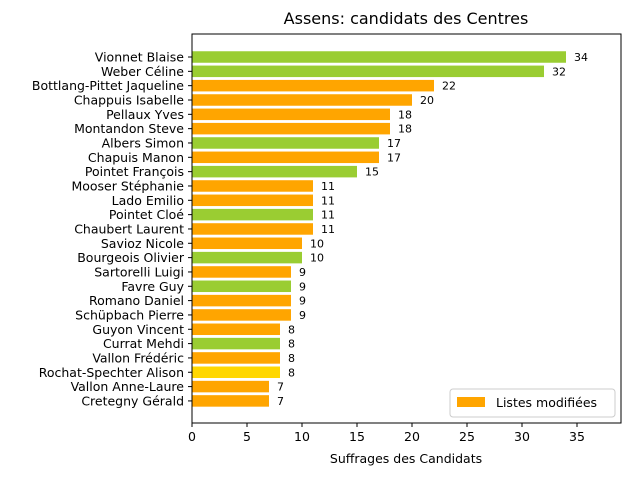 The width and height of the screenshot is (640, 480). Describe the element at coordinates (148, 200) in the screenshot. I see `y-tick-label: Lado Emilio` at that location.